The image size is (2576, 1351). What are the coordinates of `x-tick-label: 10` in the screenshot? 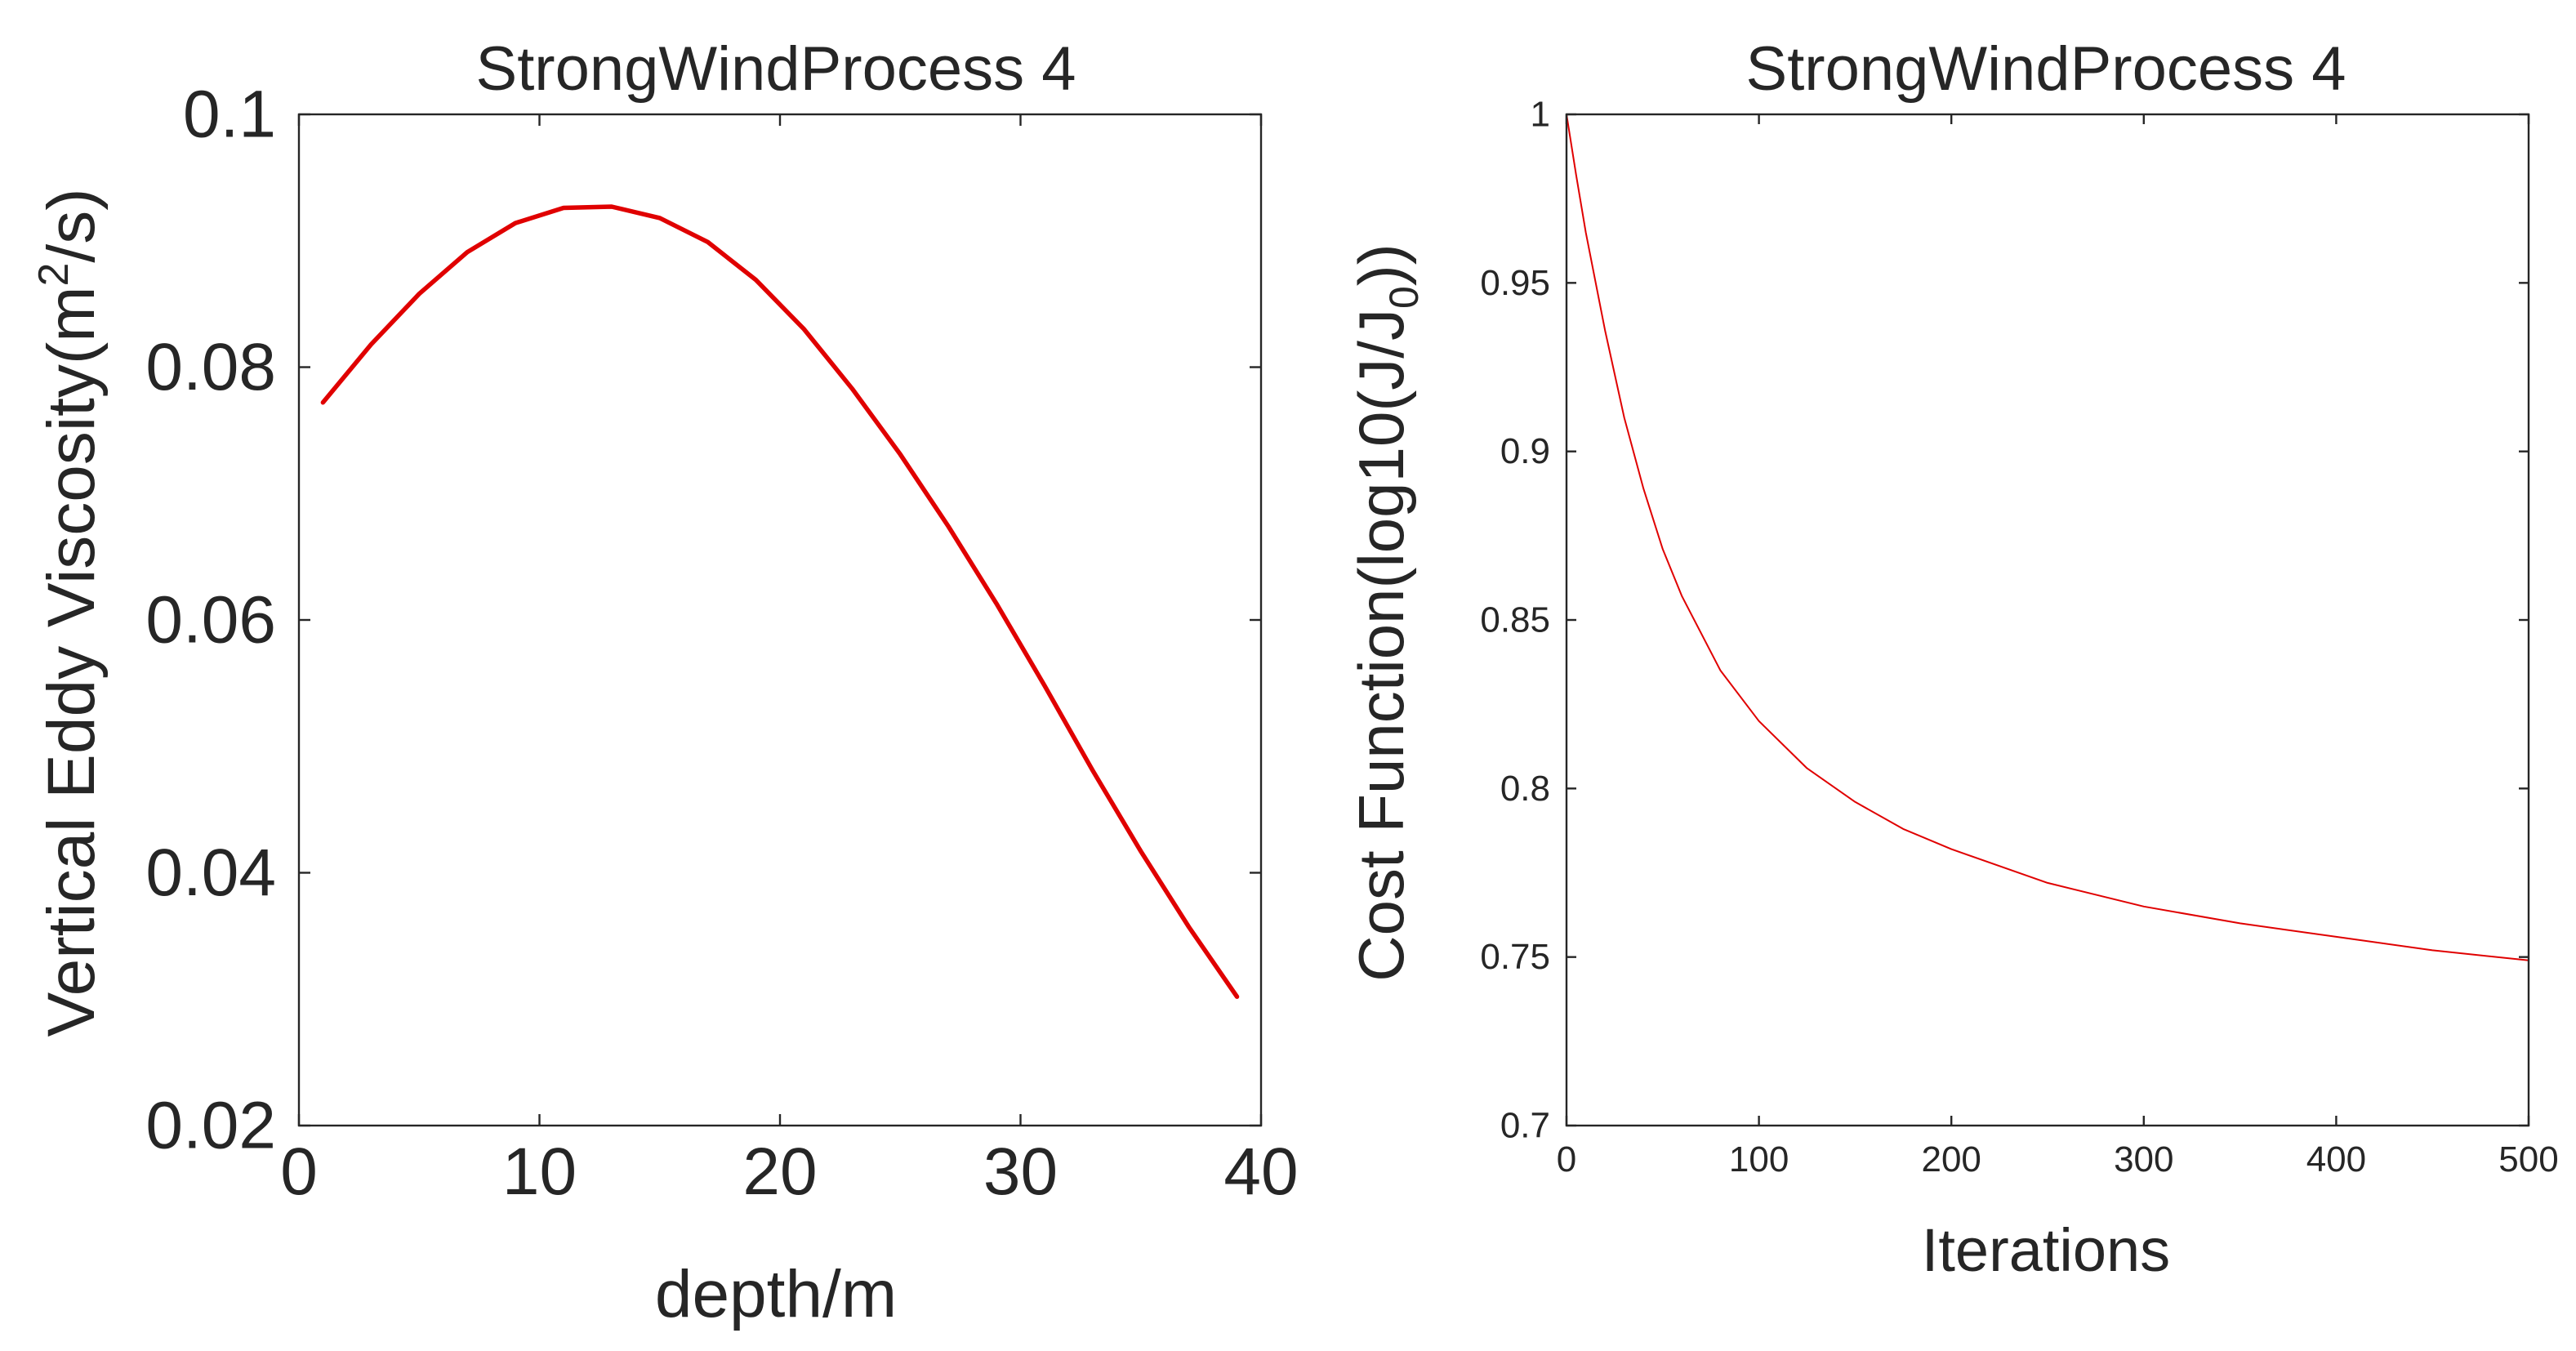 It's located at (539, 1172).